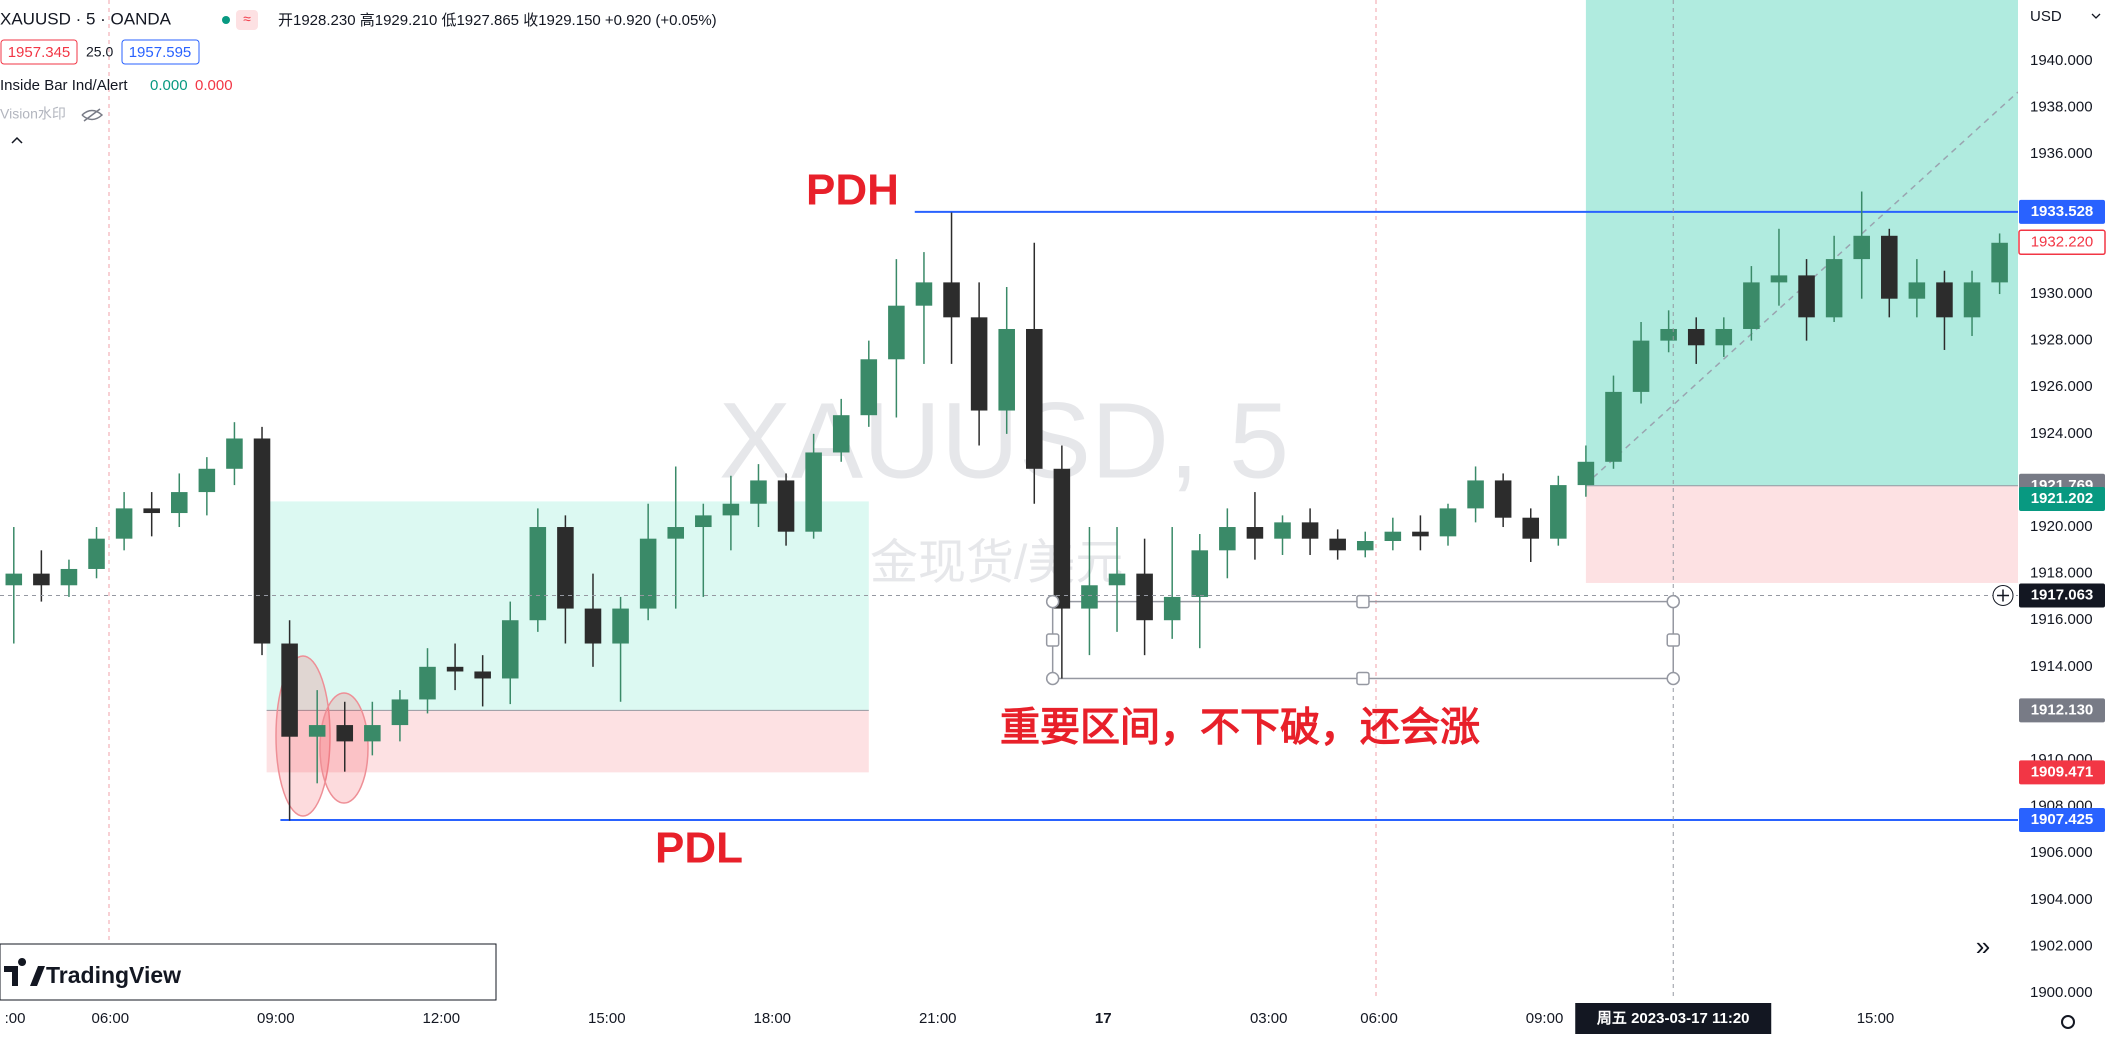 This screenshot has height=1044, width=2114. I want to click on y-tick-label: 1938.000, so click(2061, 107).